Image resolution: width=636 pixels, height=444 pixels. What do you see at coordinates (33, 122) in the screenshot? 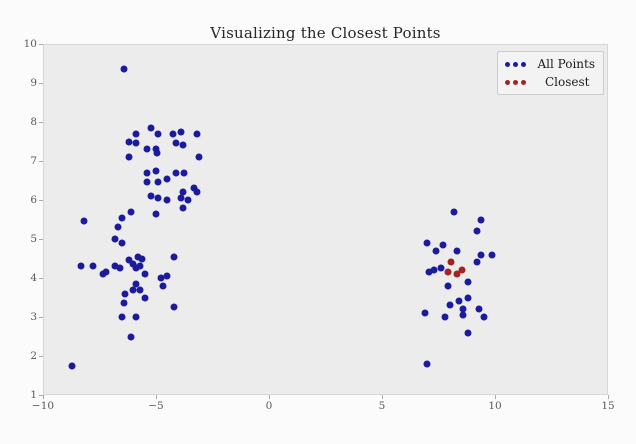
I see `y-tick-label: 8` at bounding box center [33, 122].